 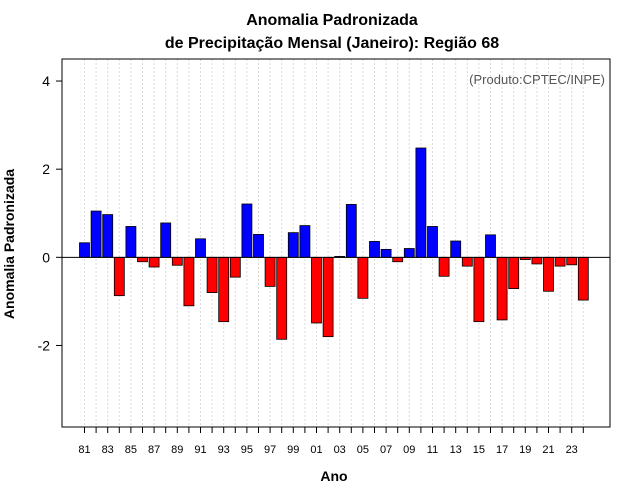 What do you see at coordinates (502, 450) in the screenshot?
I see `x-tick-label: 17` at bounding box center [502, 450].